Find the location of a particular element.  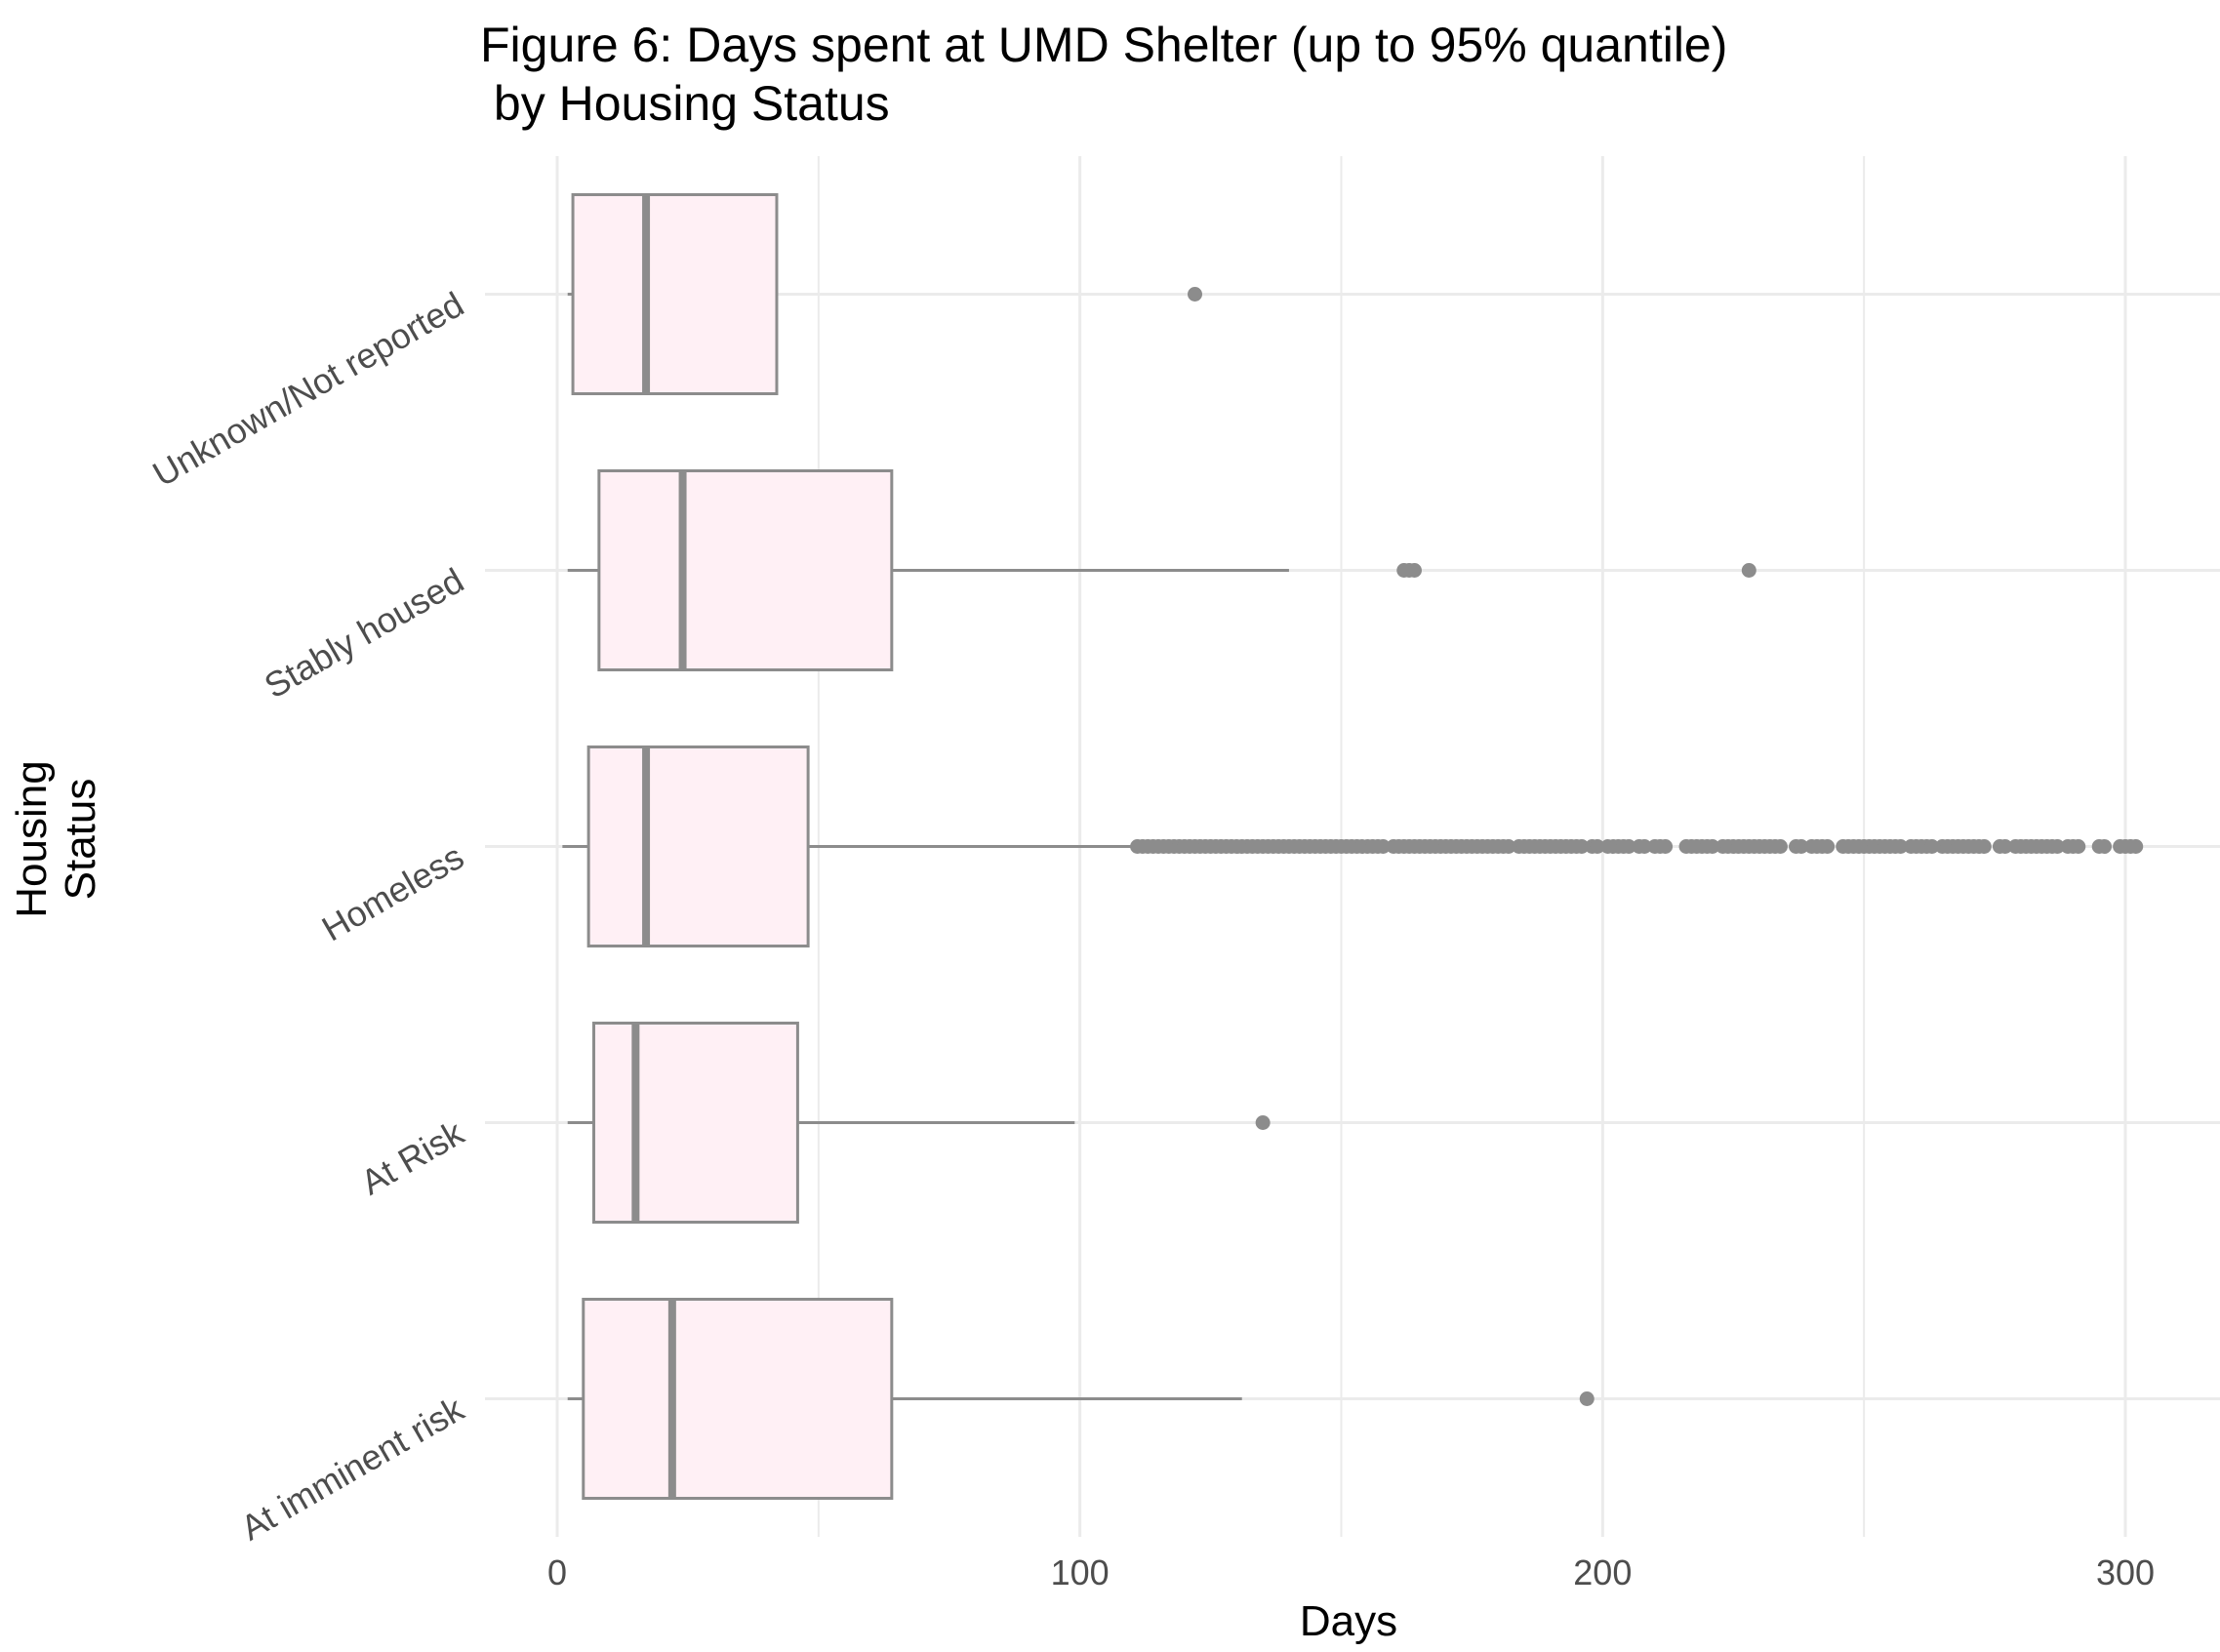

y-tick-label: Stably housed is located at coordinates (364, 633).